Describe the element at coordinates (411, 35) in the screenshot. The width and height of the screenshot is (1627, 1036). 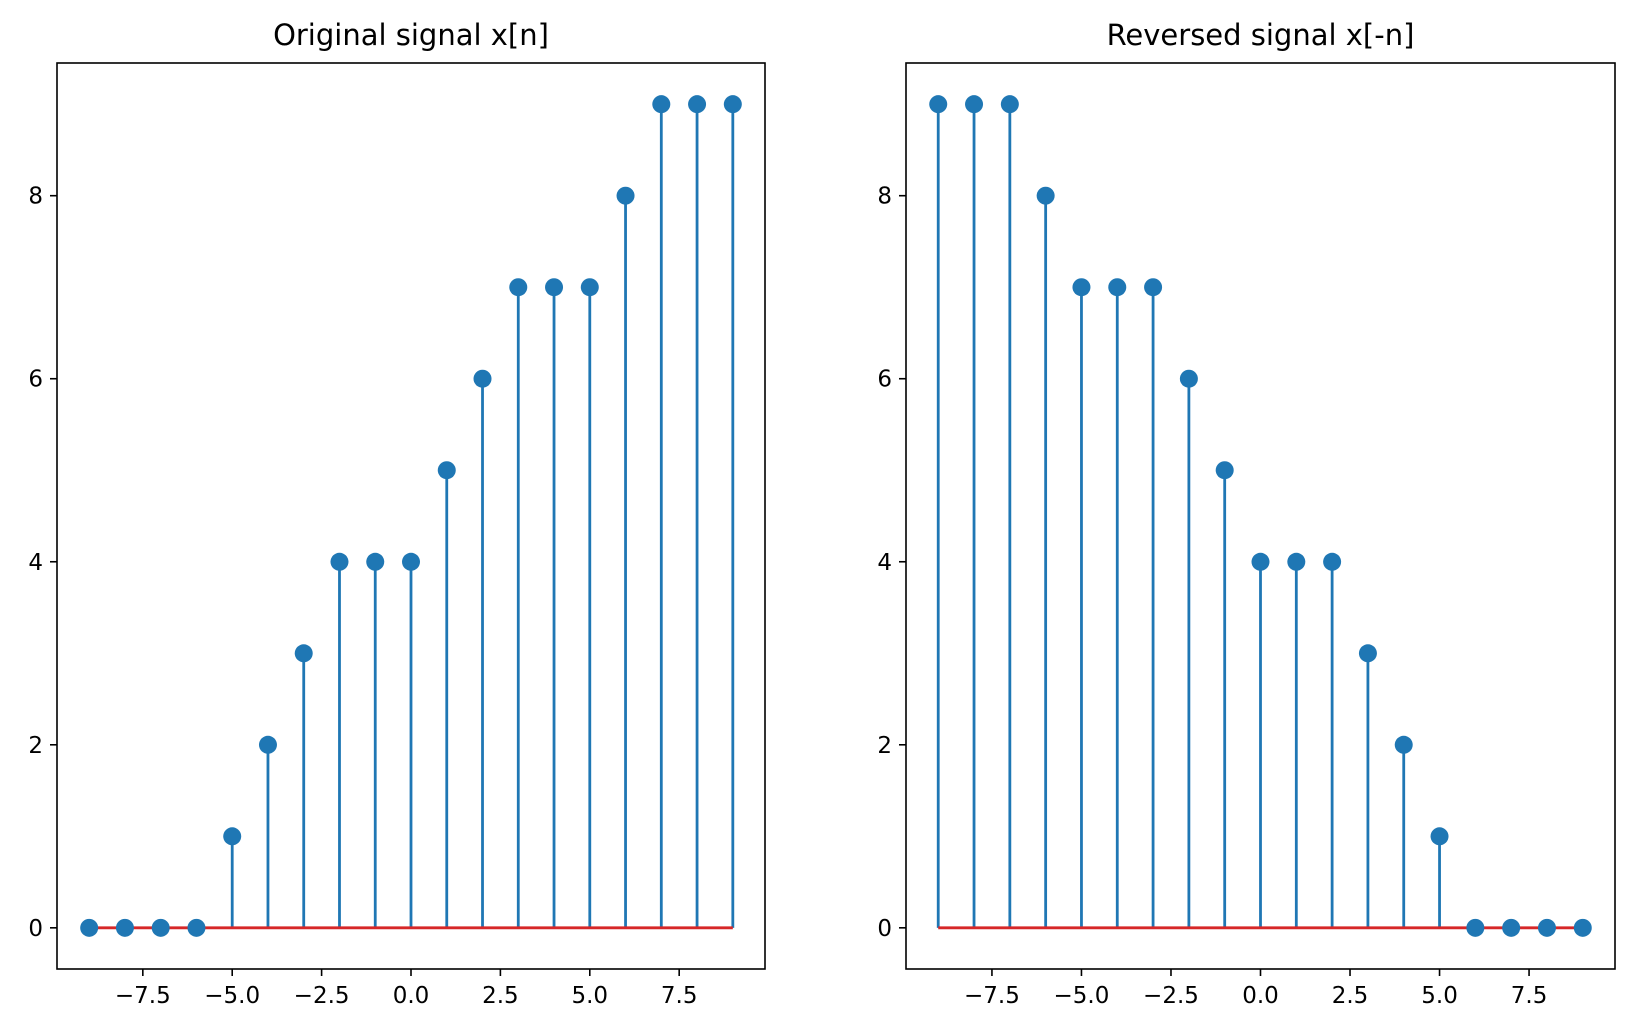
I see `subplot-title: Original signal x[n]` at that location.